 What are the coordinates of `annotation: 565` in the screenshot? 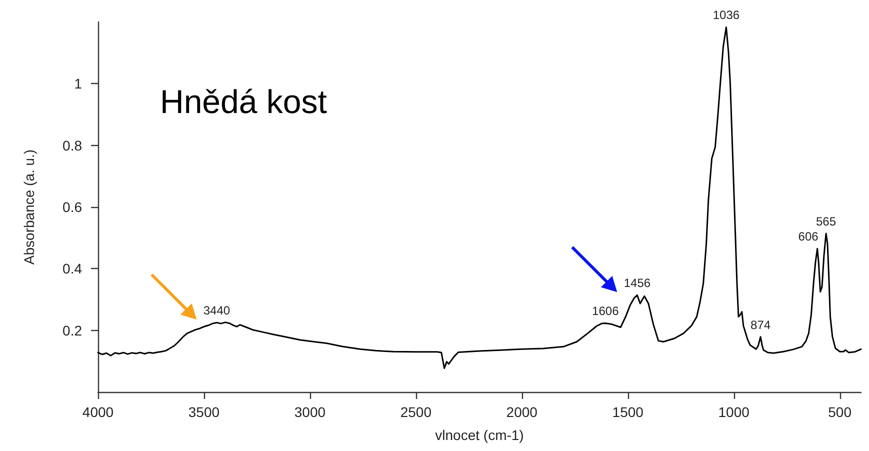 It's located at (826, 221).